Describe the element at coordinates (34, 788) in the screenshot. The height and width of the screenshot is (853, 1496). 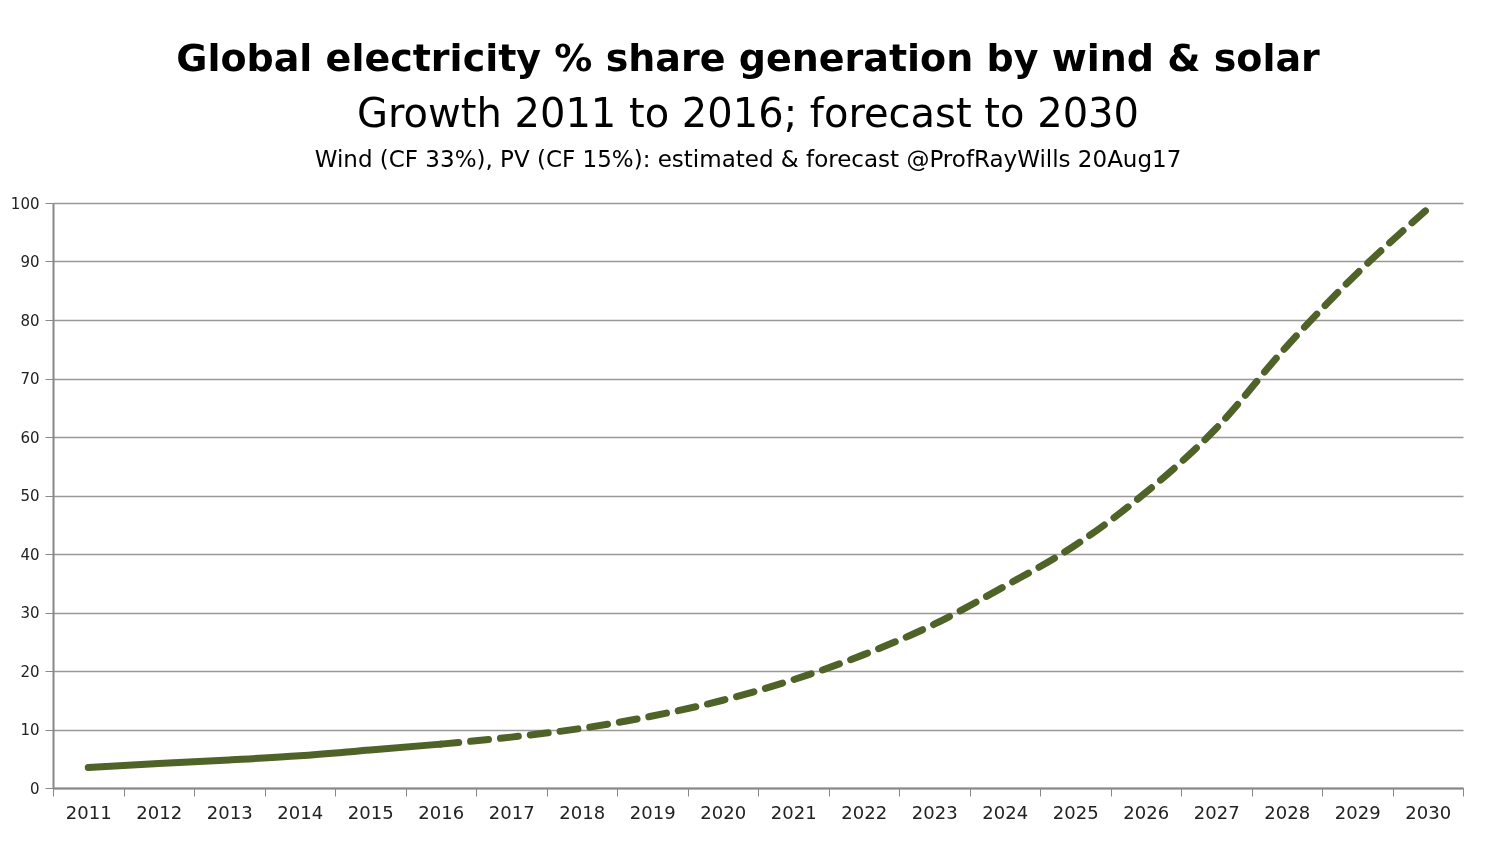
I see `y-tick-label: 0` at that location.